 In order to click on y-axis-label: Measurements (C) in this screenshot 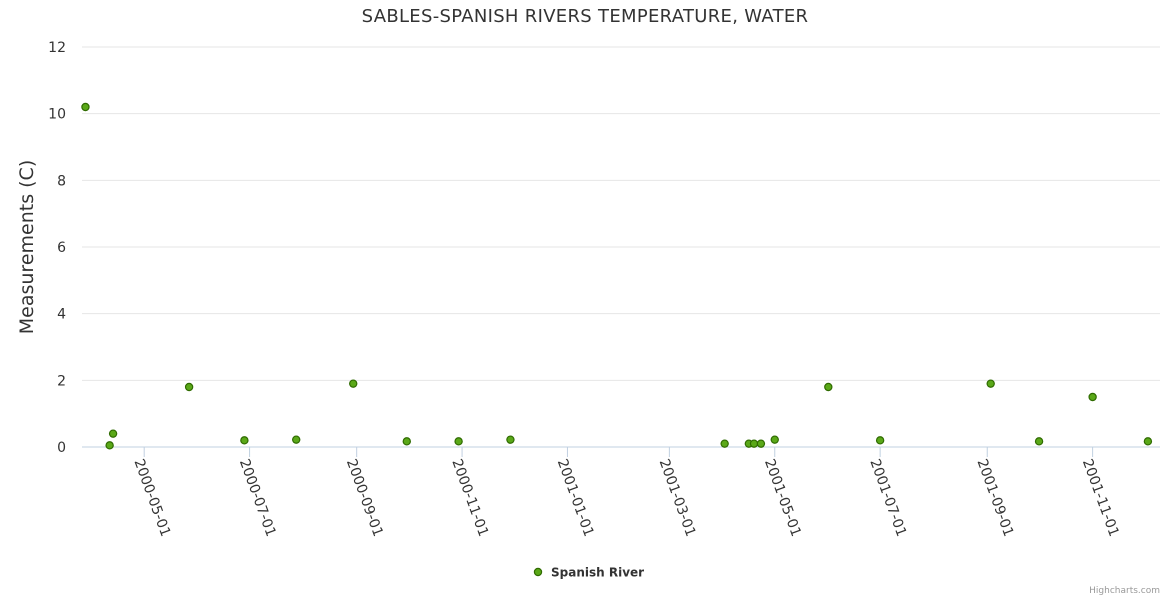, I will do `click(27, 247)`.